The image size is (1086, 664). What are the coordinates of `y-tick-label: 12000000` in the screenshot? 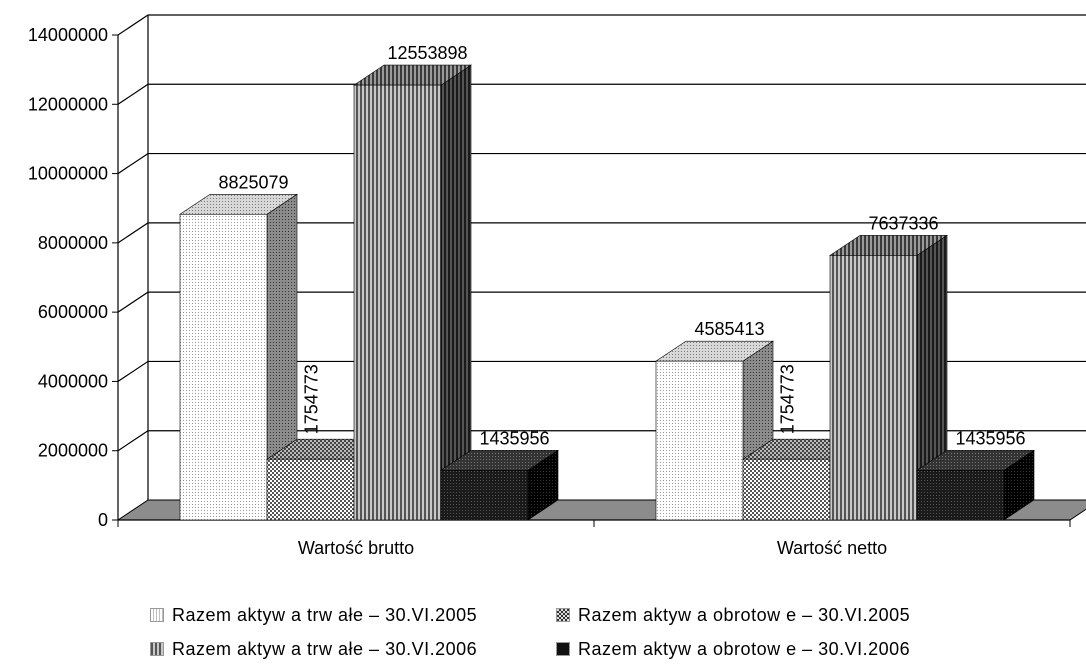 It's located at (68, 104).